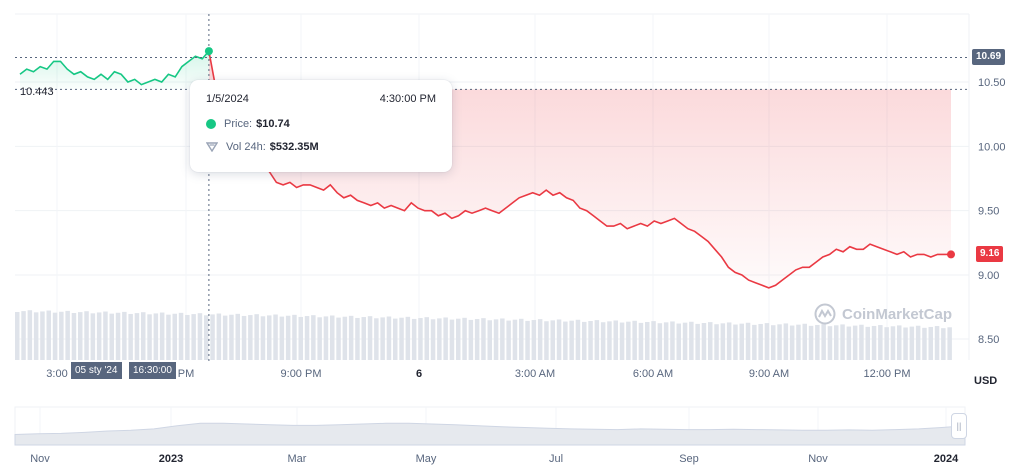 This screenshot has height=473, width=1018. Describe the element at coordinates (992, 147) in the screenshot. I see `y-tick-label: 10.00` at that location.